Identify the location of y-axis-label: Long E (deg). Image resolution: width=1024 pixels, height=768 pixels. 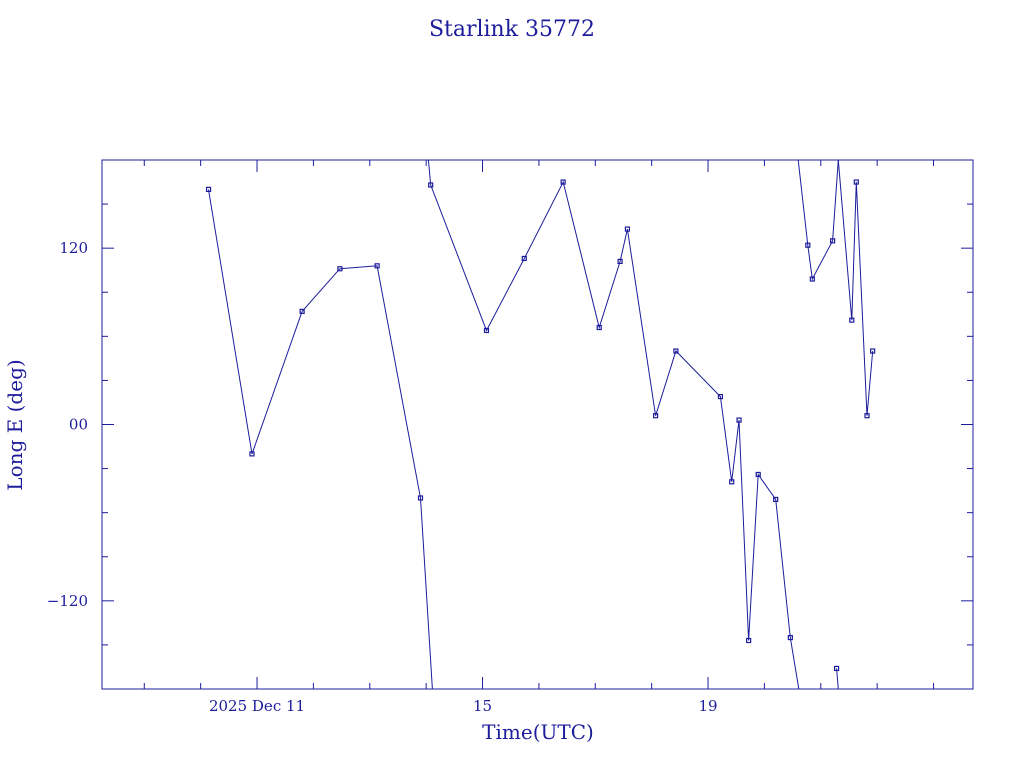
(15, 424).